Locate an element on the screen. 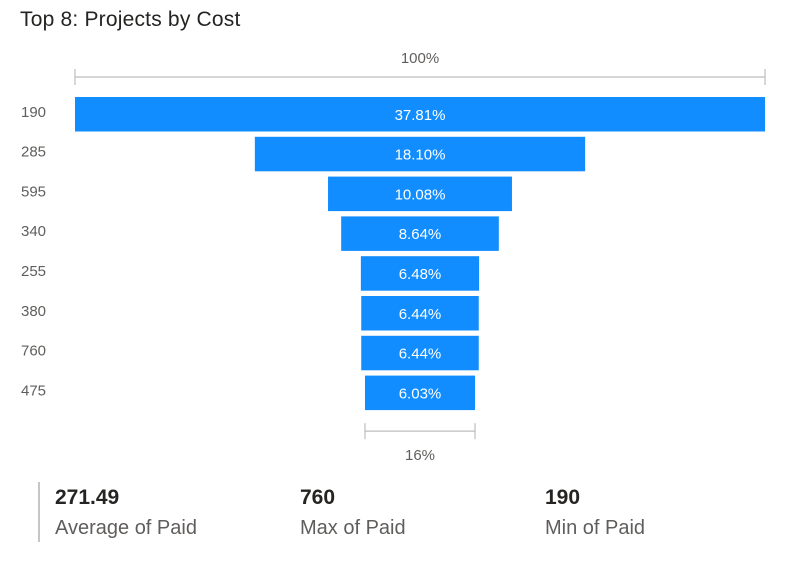  kpi-label: Max of Paid is located at coordinates (353, 528).